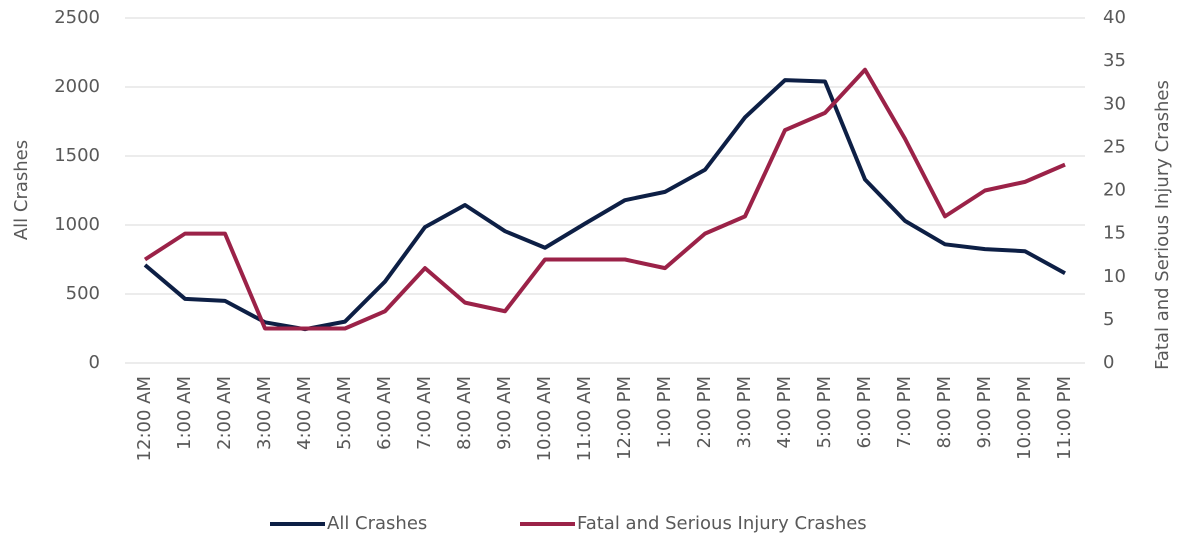  Describe the element at coordinates (384, 413) in the screenshot. I see `x-tick-label: 6:00 AM` at that location.